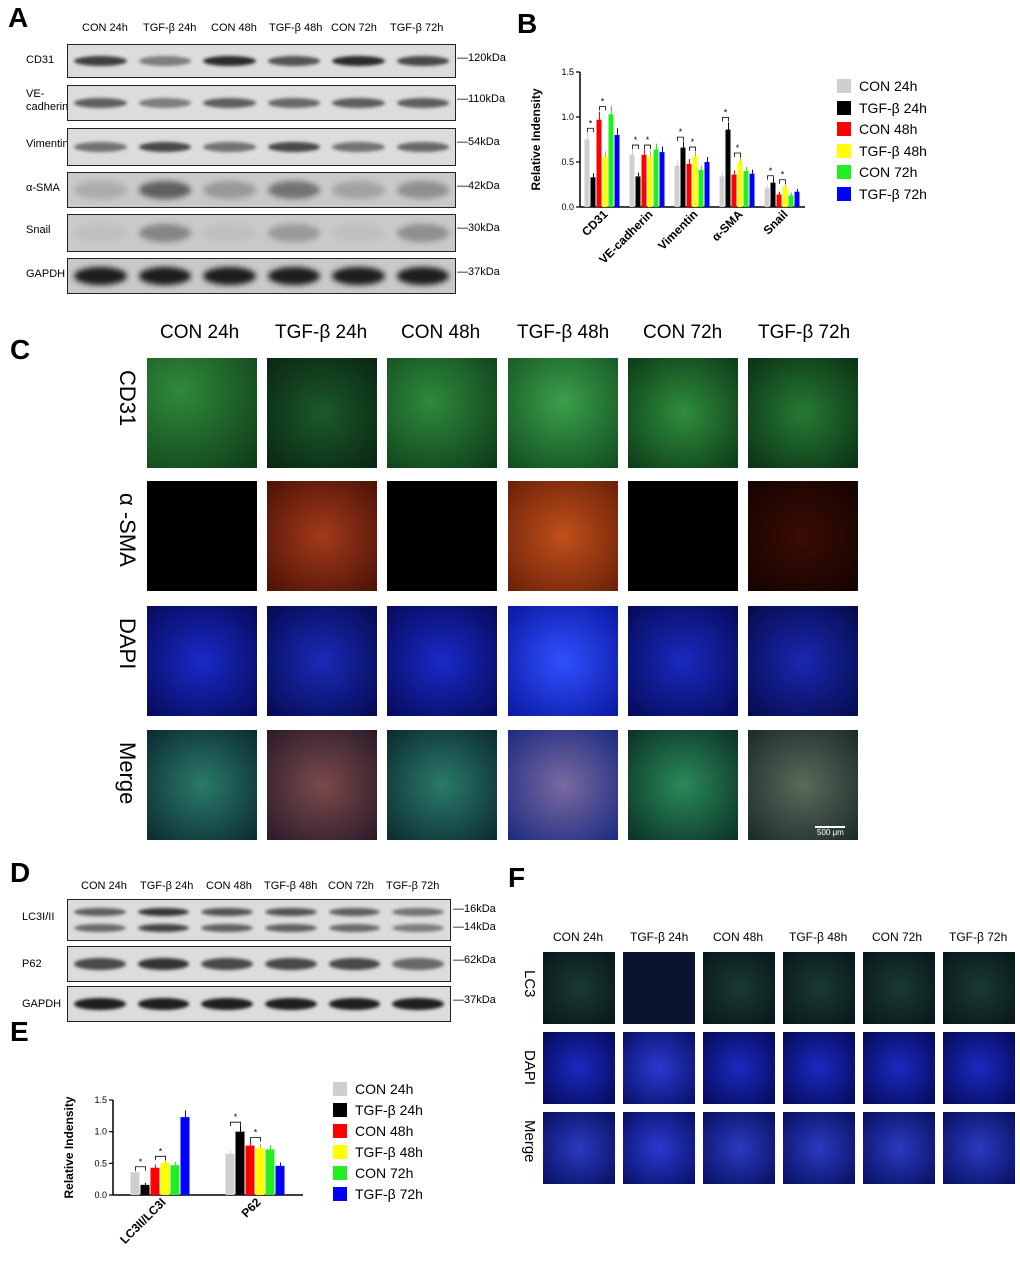 This screenshot has width=1020, height=1270. I want to click on wb-d-lane-header: TGF-β 48h, so click(291, 886).